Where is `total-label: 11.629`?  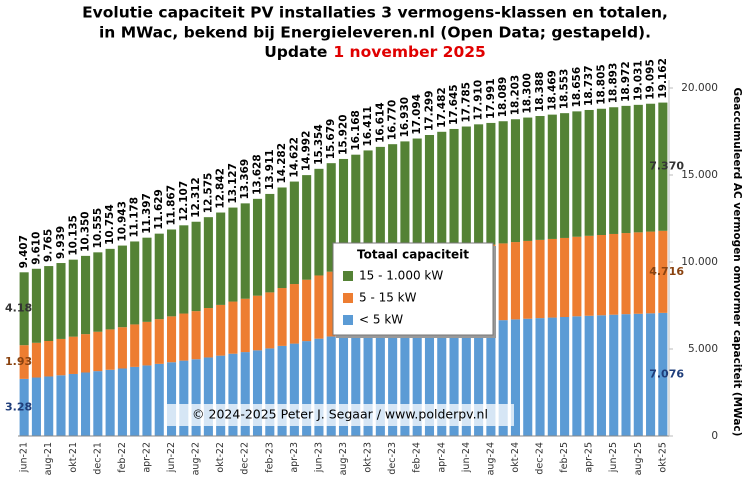 total-label: 11.629 is located at coordinates (159, 209).